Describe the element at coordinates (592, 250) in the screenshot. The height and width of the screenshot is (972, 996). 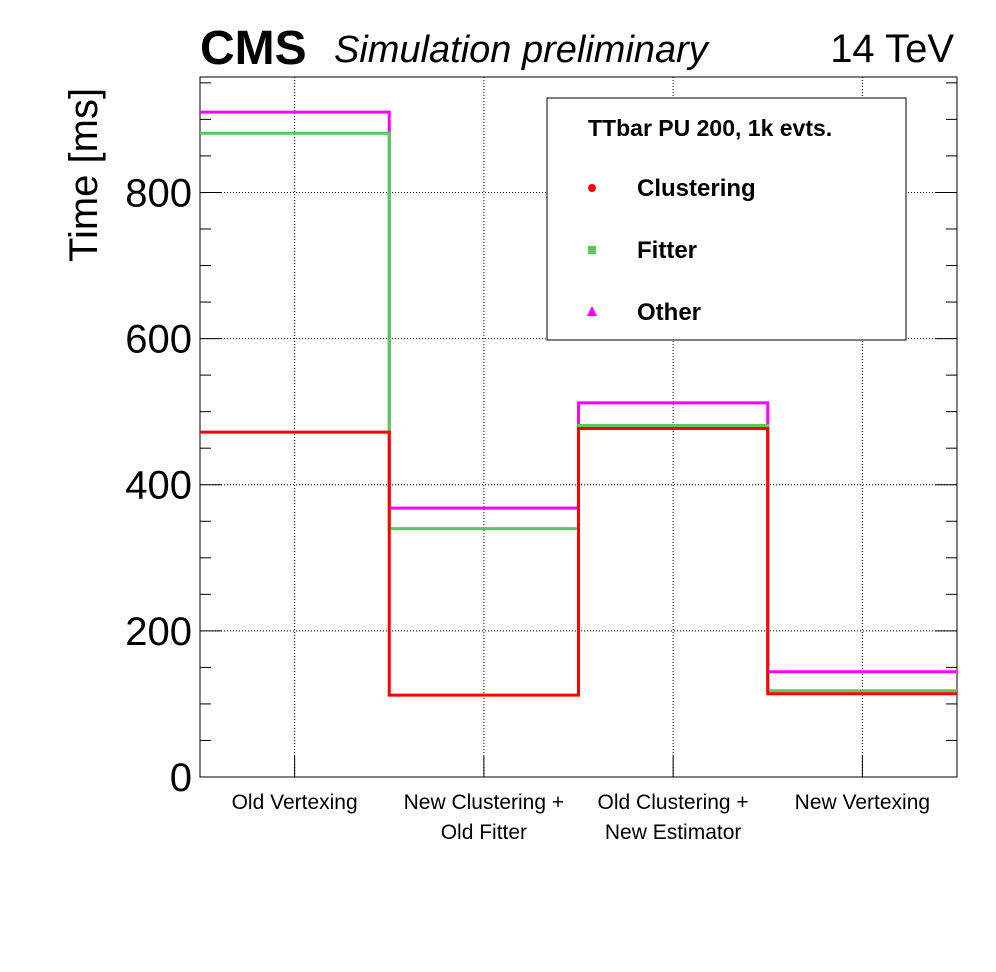
I see `legend-marker-square` at that location.